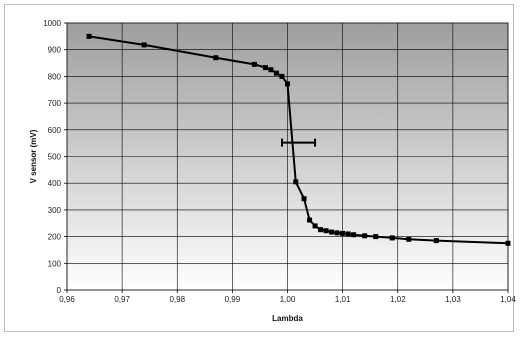 The width and height of the screenshot is (520, 337). Describe the element at coordinates (287, 318) in the screenshot. I see `x-axis-title: Lambda` at that location.